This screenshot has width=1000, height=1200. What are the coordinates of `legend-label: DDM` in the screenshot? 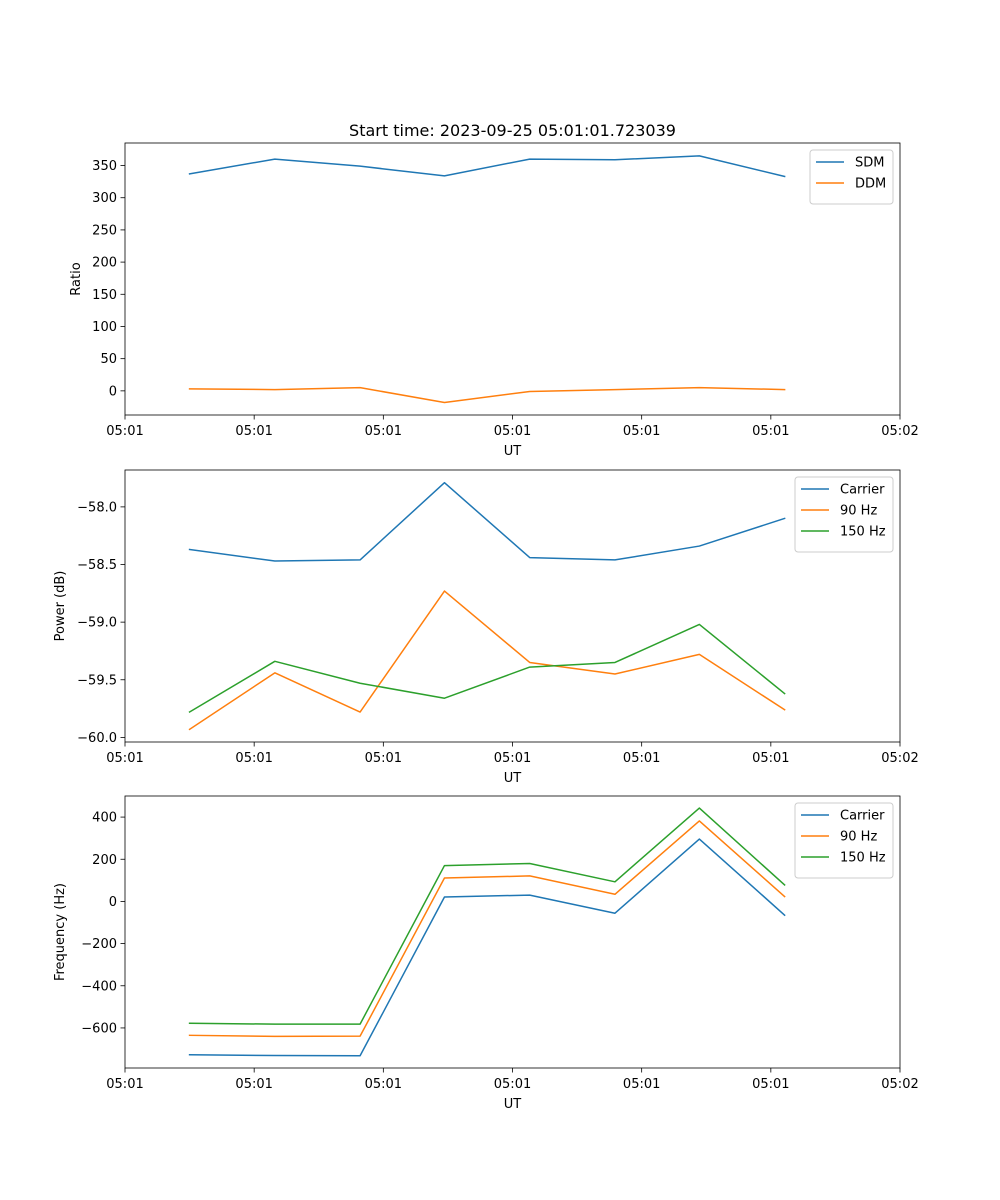 It's located at (870, 184).